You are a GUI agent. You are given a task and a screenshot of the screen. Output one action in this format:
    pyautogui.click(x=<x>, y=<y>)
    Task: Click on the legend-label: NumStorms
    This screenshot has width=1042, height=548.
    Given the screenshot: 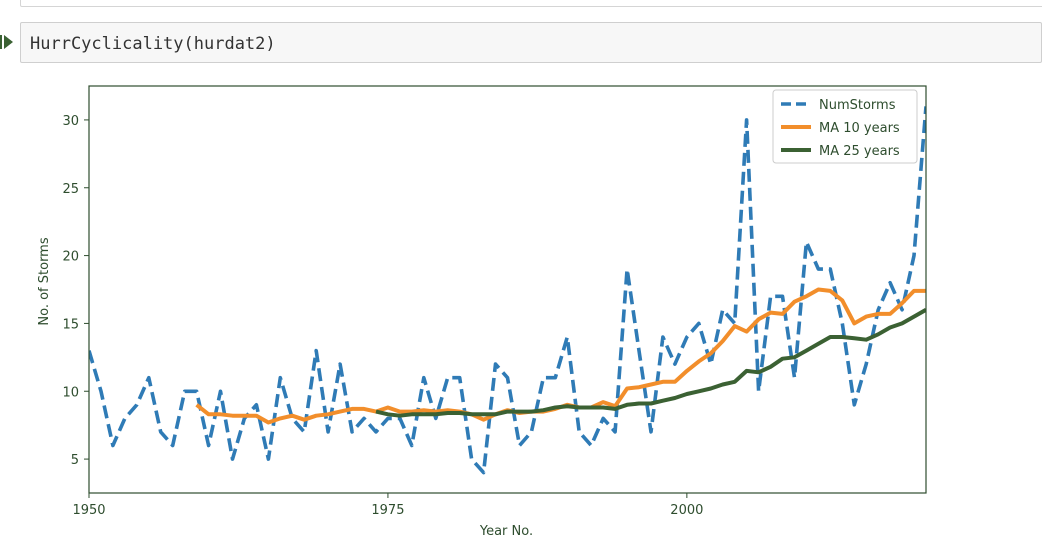 What is the action you would take?
    pyautogui.click(x=857, y=105)
    